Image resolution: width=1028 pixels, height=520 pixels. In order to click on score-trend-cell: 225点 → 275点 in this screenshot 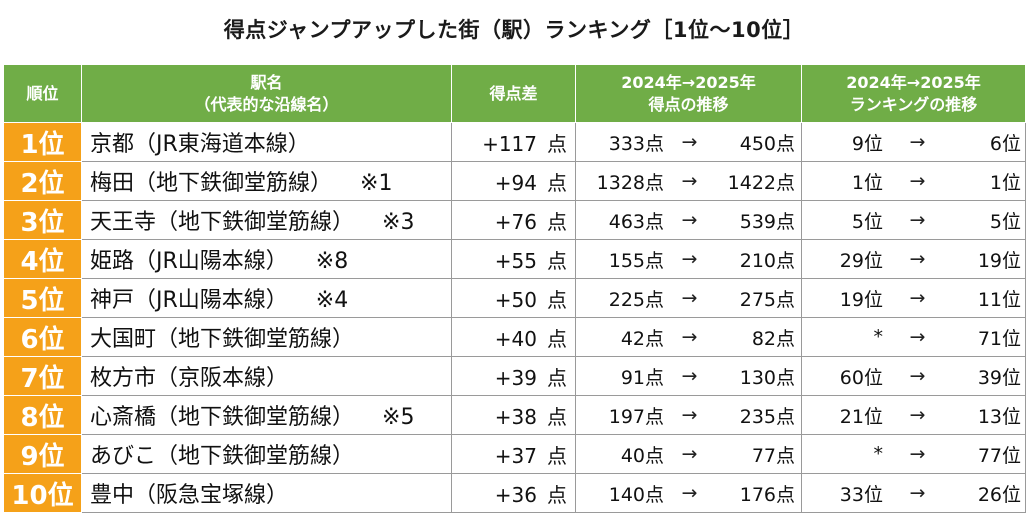, I will do `click(688, 298)`.